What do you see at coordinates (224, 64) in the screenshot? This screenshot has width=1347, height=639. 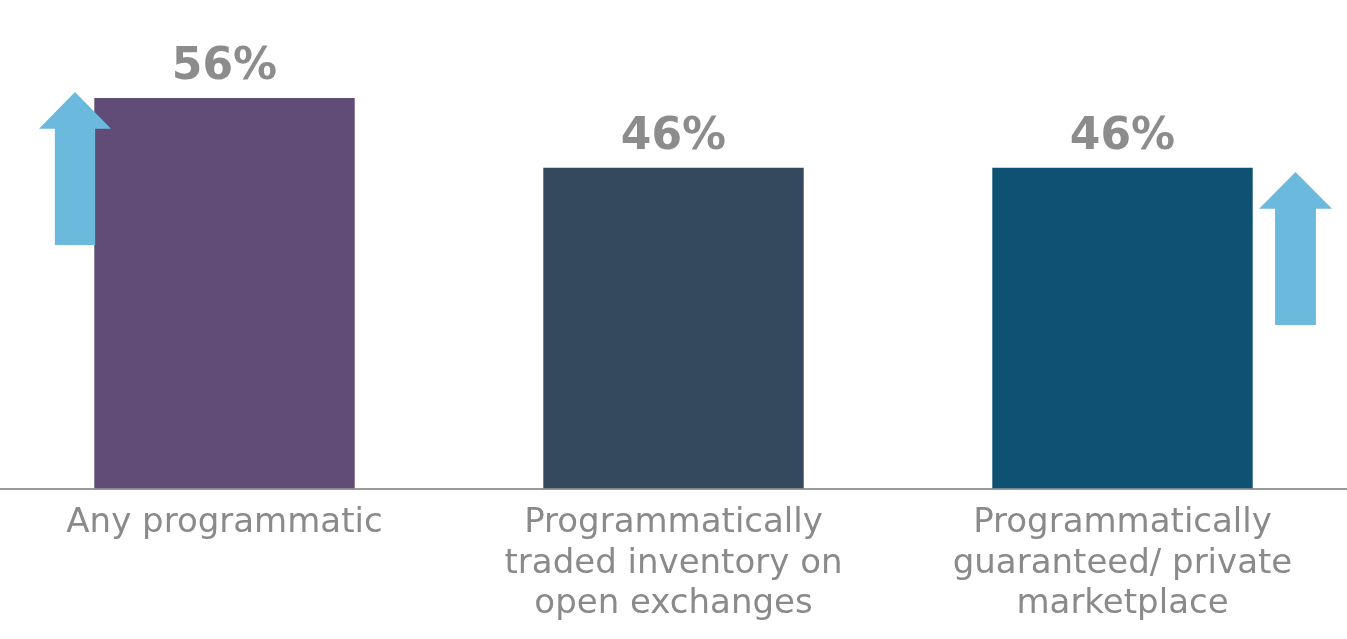 I see `data-label: 56%` at bounding box center [224, 64].